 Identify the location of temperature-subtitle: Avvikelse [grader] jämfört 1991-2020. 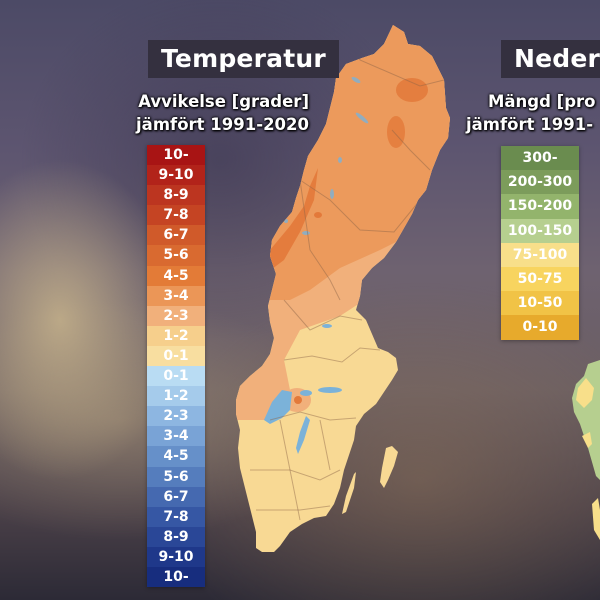
(222, 113).